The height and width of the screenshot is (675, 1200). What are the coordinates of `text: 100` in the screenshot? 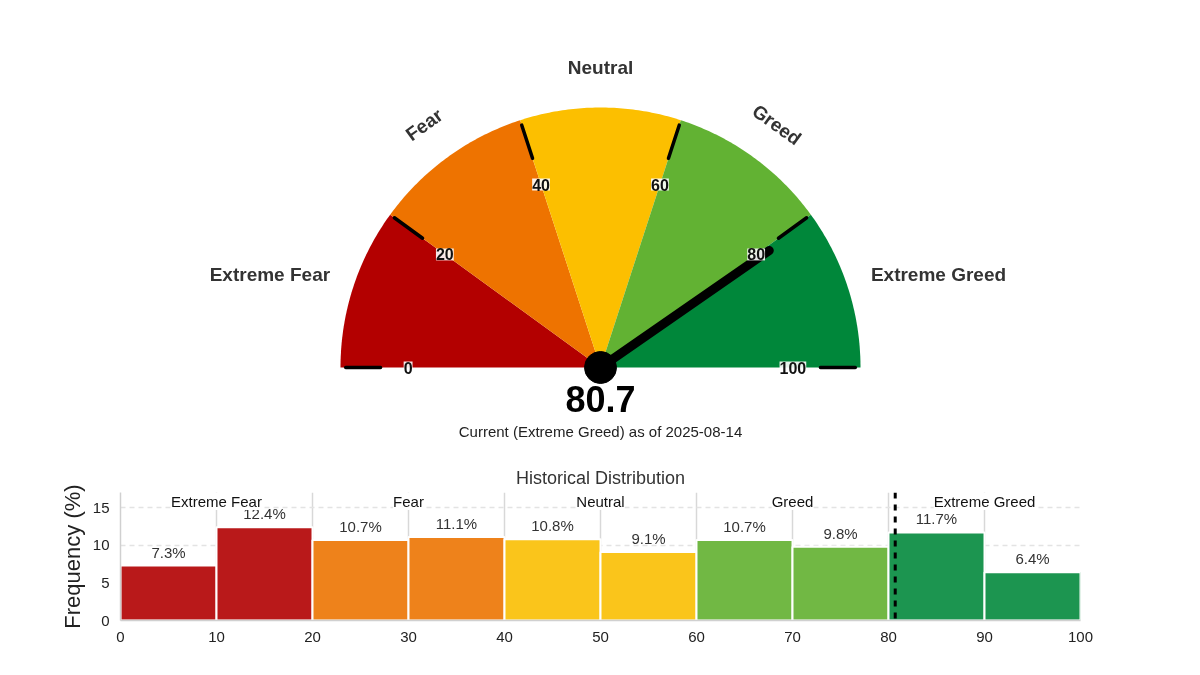 It's located at (793, 368).